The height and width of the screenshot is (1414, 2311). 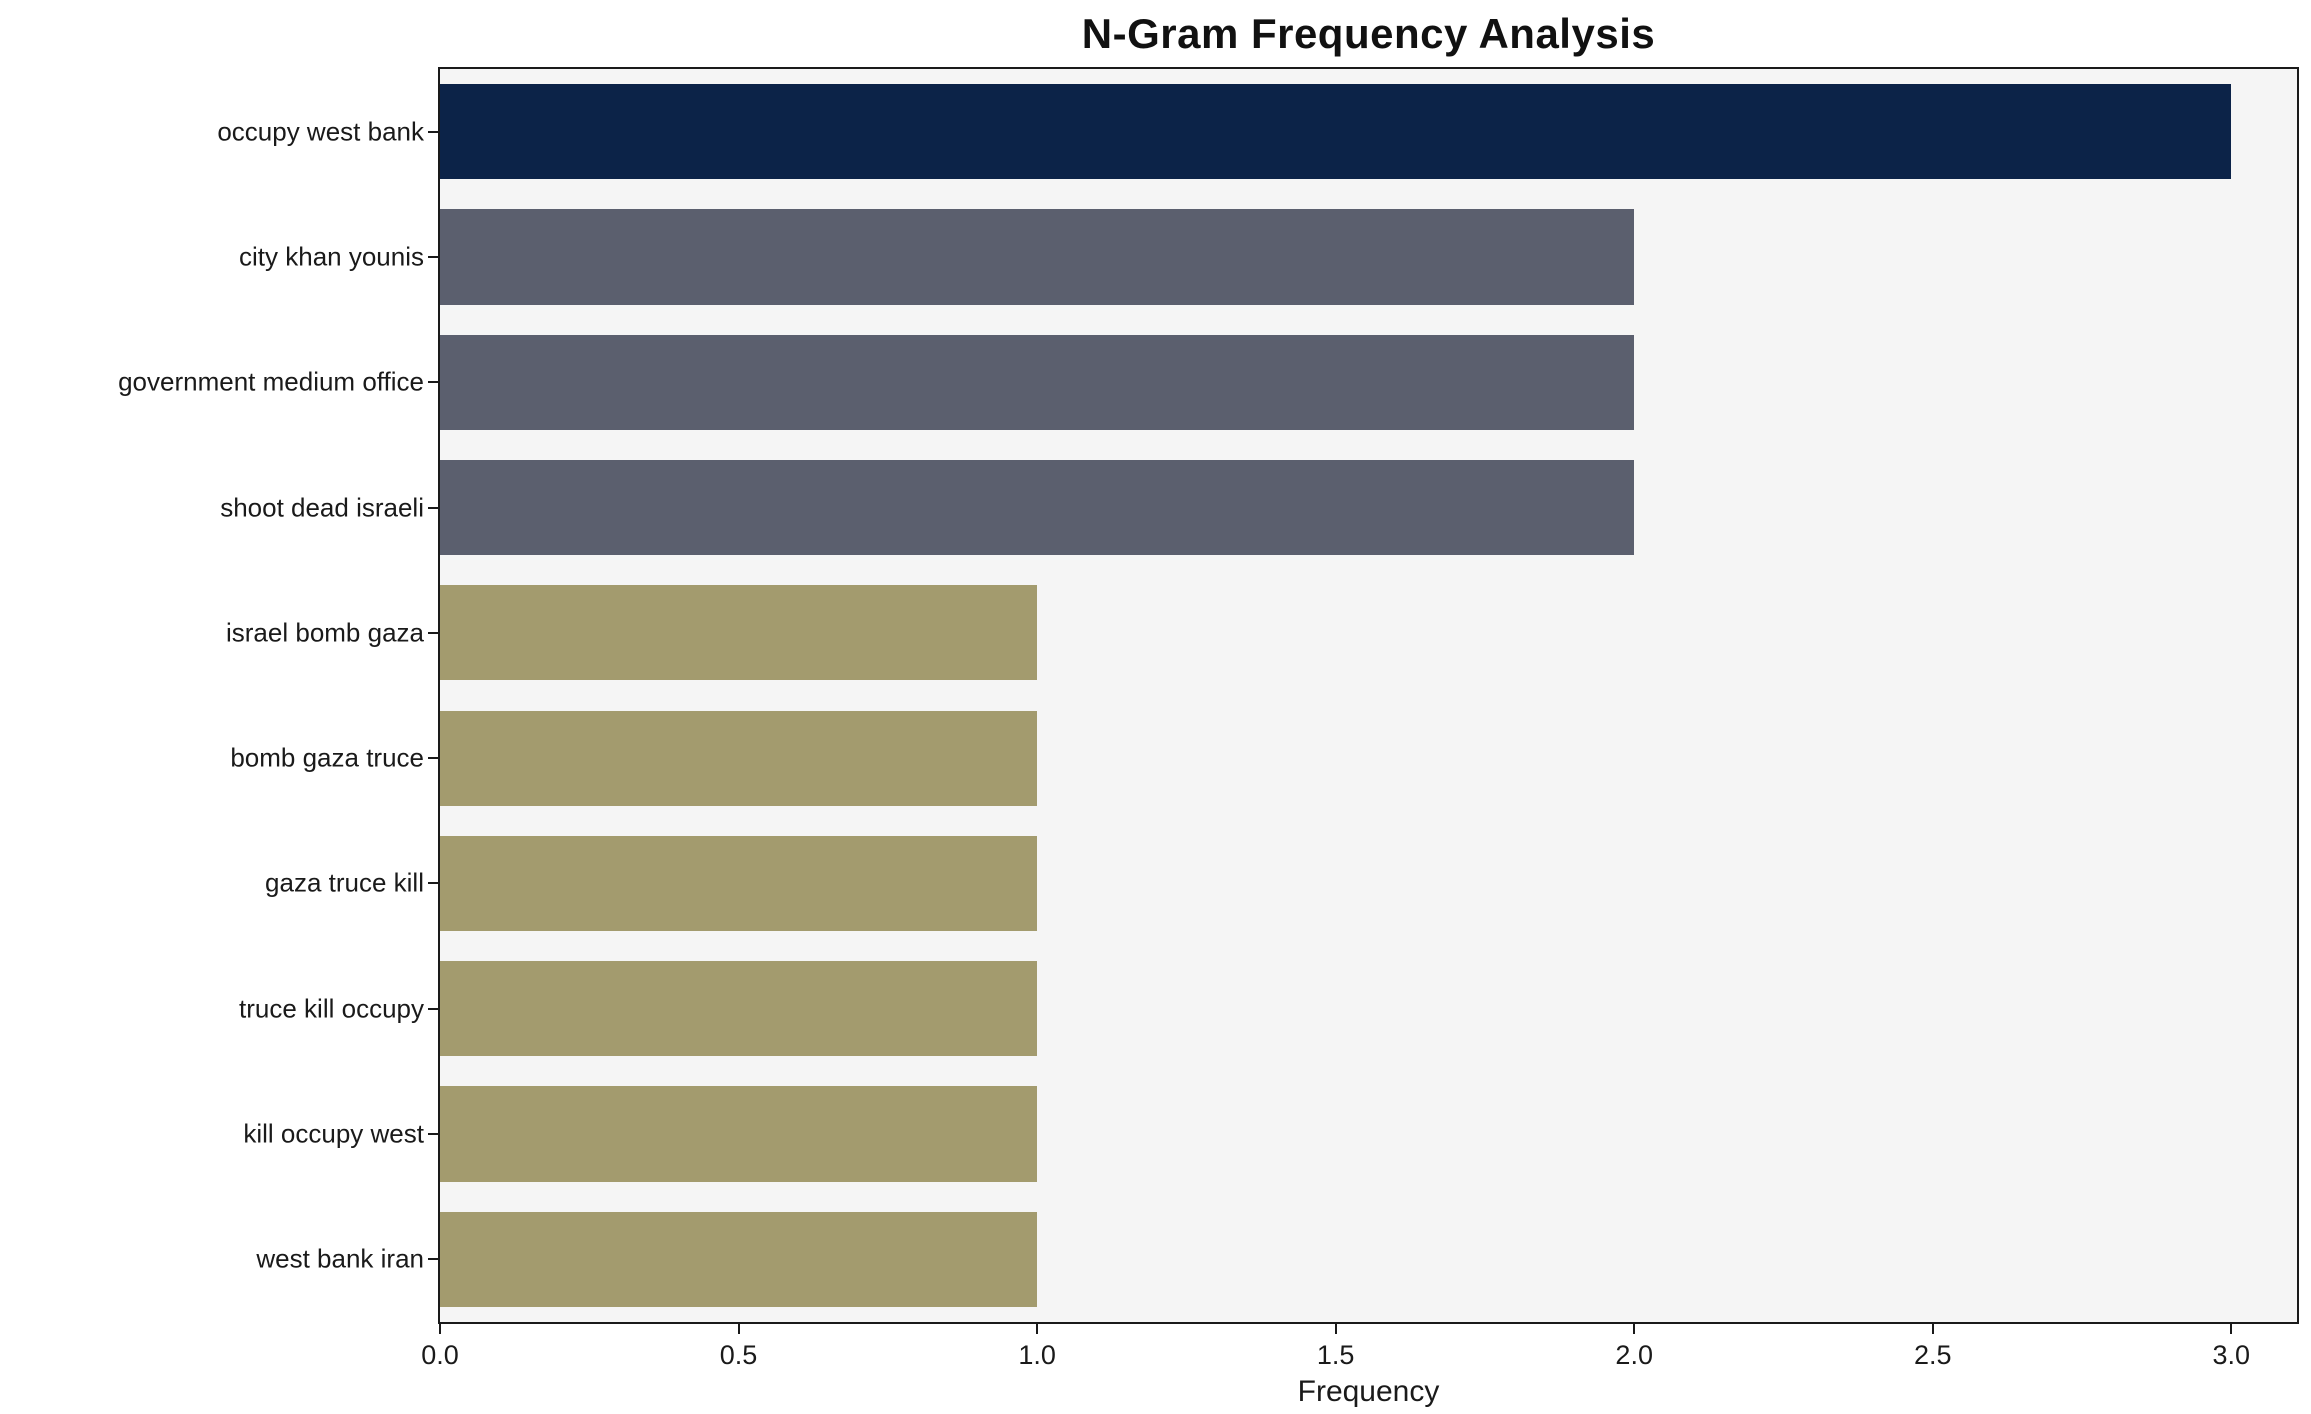 I want to click on y-tick-label: kill occupy west, so click(x=333, y=1133).